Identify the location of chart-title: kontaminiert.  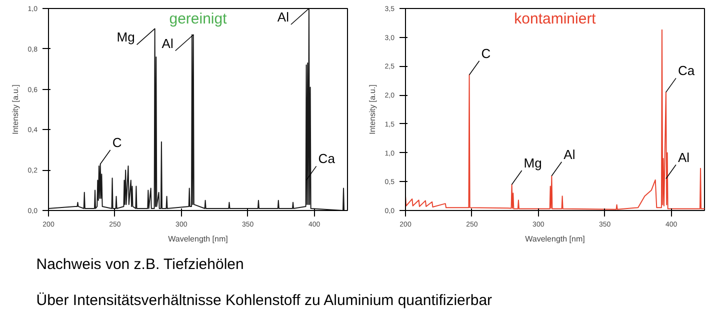
(555, 19).